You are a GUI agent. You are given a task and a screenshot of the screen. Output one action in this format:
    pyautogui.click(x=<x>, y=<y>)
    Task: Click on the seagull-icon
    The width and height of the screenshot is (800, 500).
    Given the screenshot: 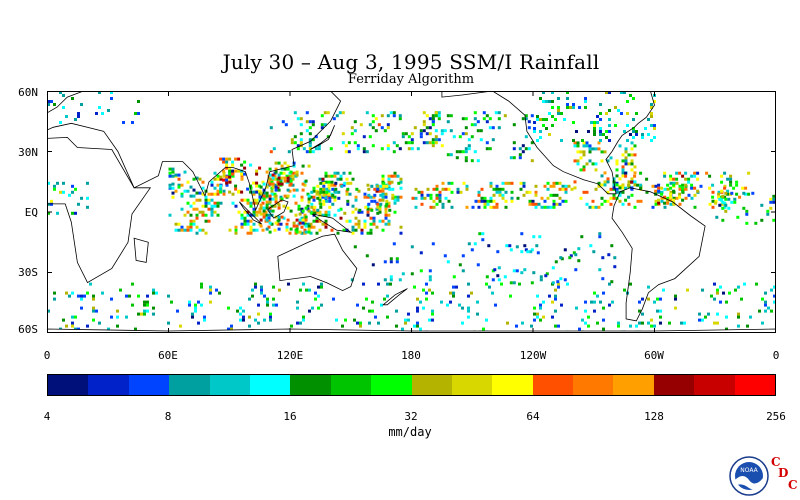 What is the action you would take?
    pyautogui.click(x=749, y=483)
    